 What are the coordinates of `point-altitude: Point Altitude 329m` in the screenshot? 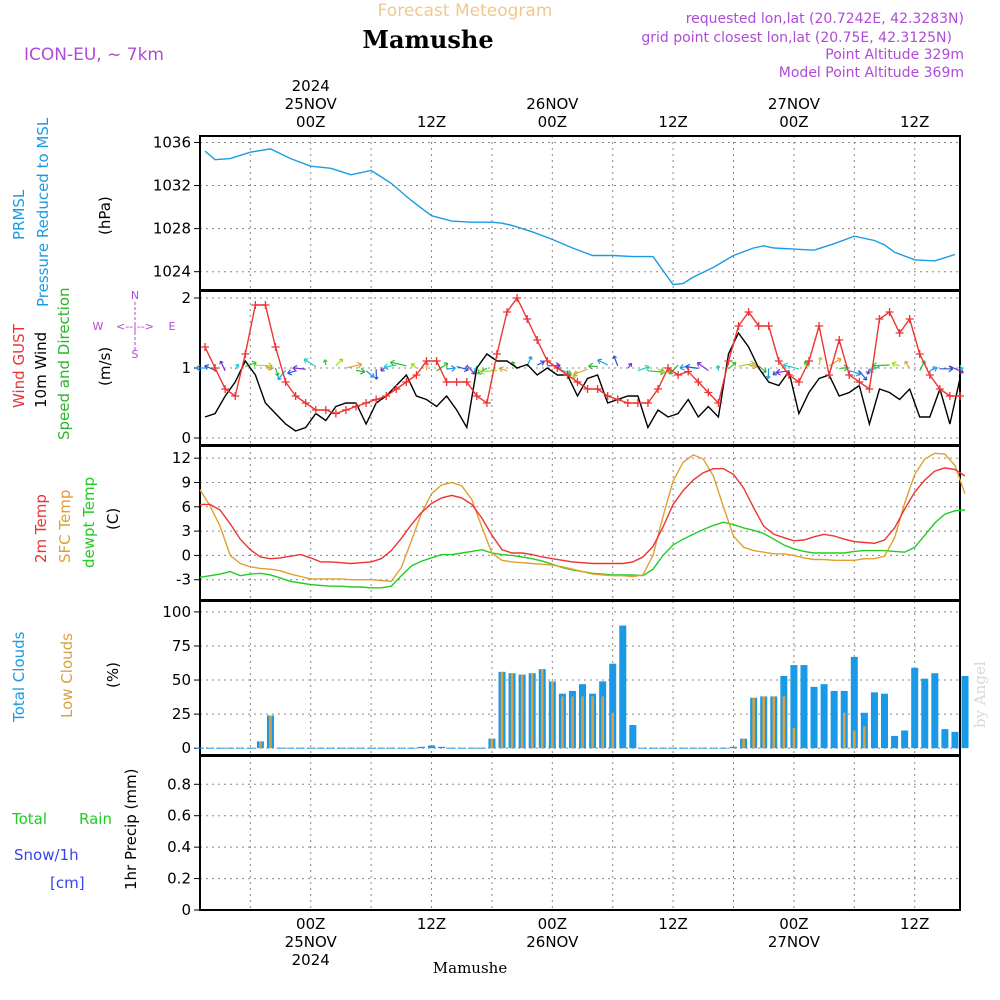 It's located at (894, 55).